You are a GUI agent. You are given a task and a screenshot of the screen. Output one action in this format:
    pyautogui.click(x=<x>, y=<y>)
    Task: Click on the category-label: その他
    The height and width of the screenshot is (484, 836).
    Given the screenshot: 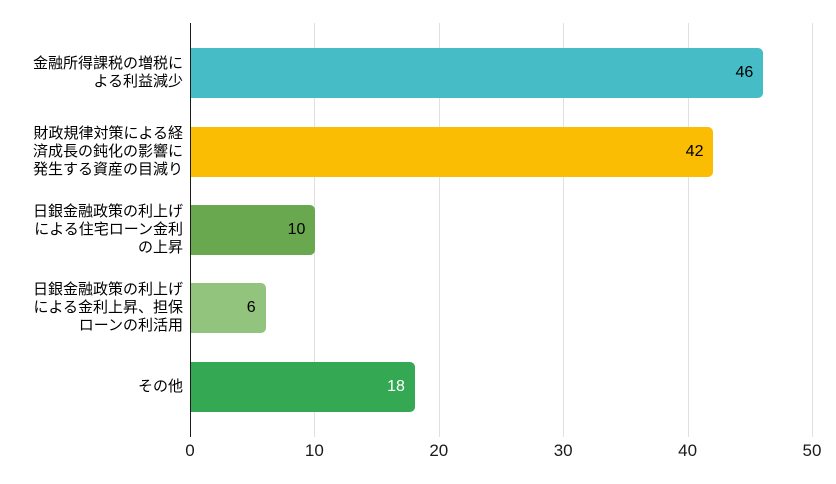 What is the action you would take?
    pyautogui.click(x=160, y=386)
    